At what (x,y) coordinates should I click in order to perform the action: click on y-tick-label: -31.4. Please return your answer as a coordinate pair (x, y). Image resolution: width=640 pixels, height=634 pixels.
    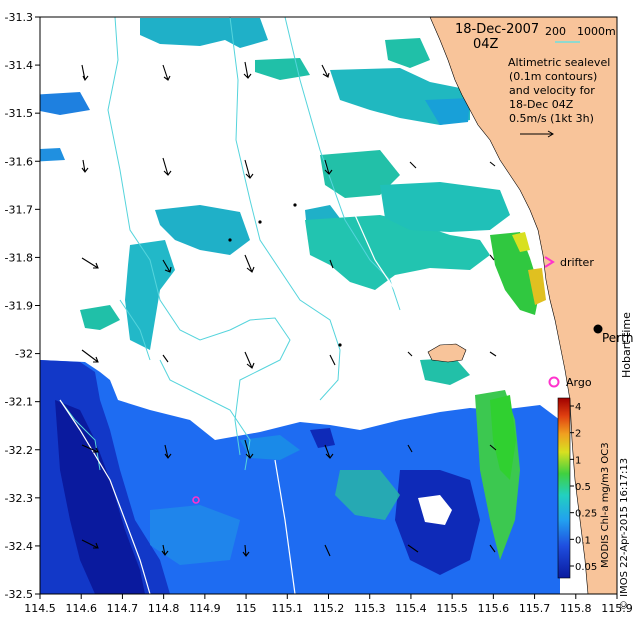
    Looking at the image, I should click on (19, 65).